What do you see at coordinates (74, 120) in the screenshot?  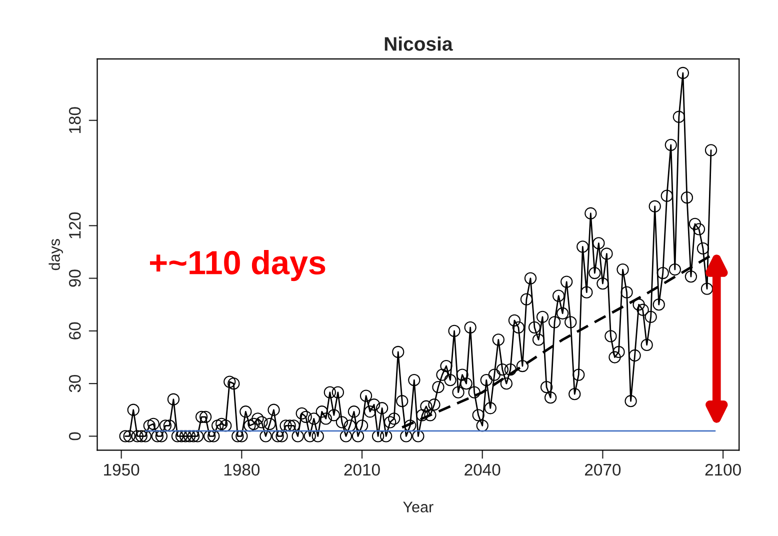 I see `y-tick-label: 180` at bounding box center [74, 120].